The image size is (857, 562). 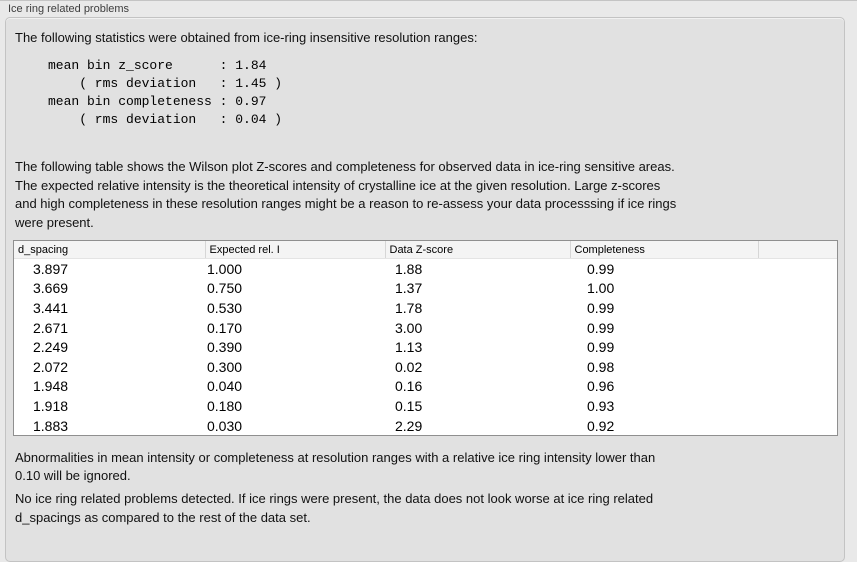 What do you see at coordinates (295, 386) in the screenshot?
I see `cell-expected-rel-i: 0.040` at bounding box center [295, 386].